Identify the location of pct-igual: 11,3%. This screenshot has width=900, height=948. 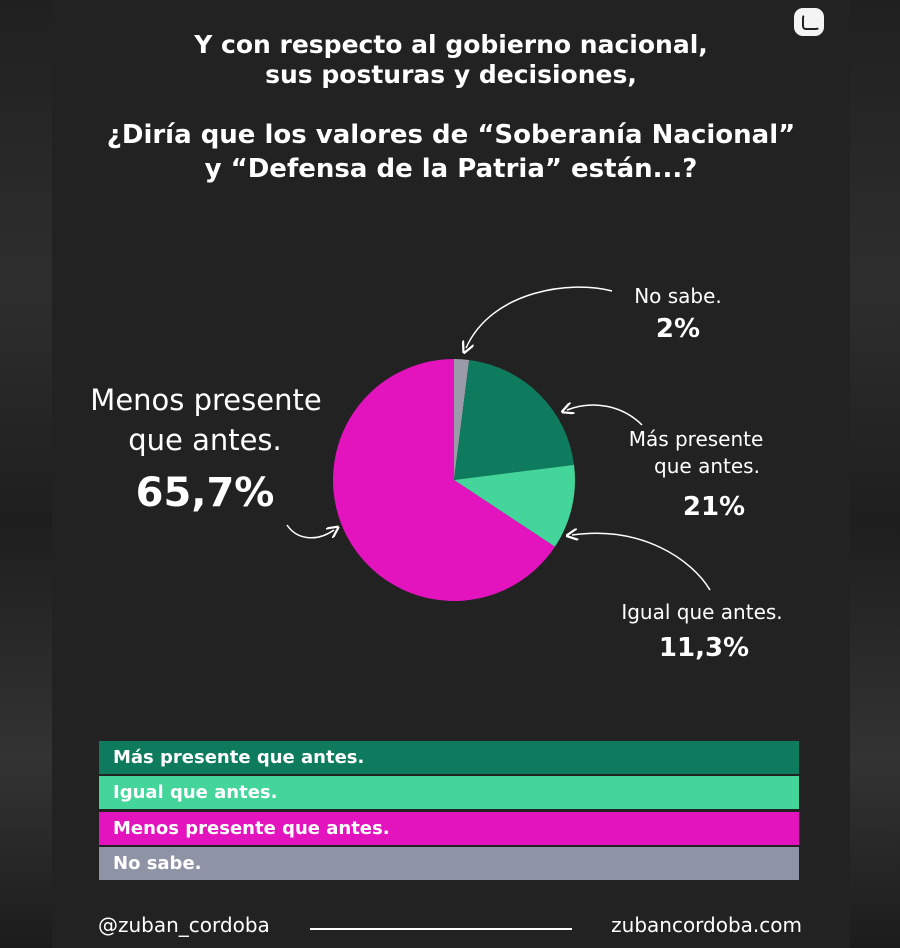
(704, 648).